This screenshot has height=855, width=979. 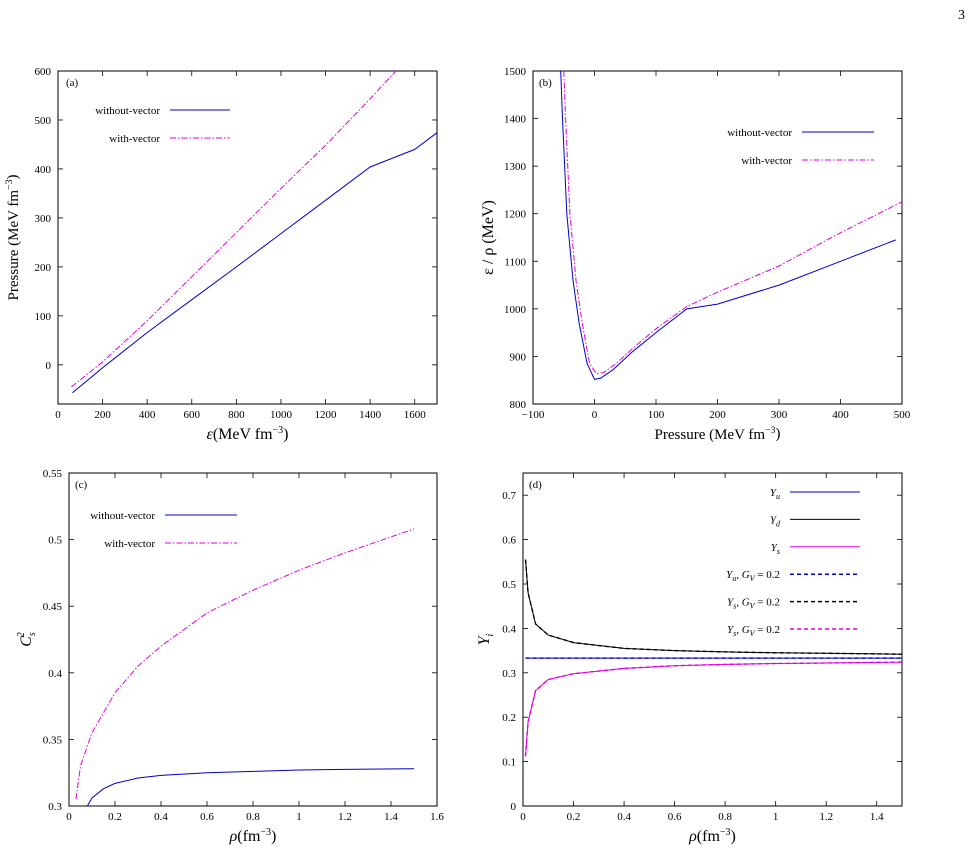 What do you see at coordinates (281, 415) in the screenshot?
I see `x-tick-label: 1000` at bounding box center [281, 415].